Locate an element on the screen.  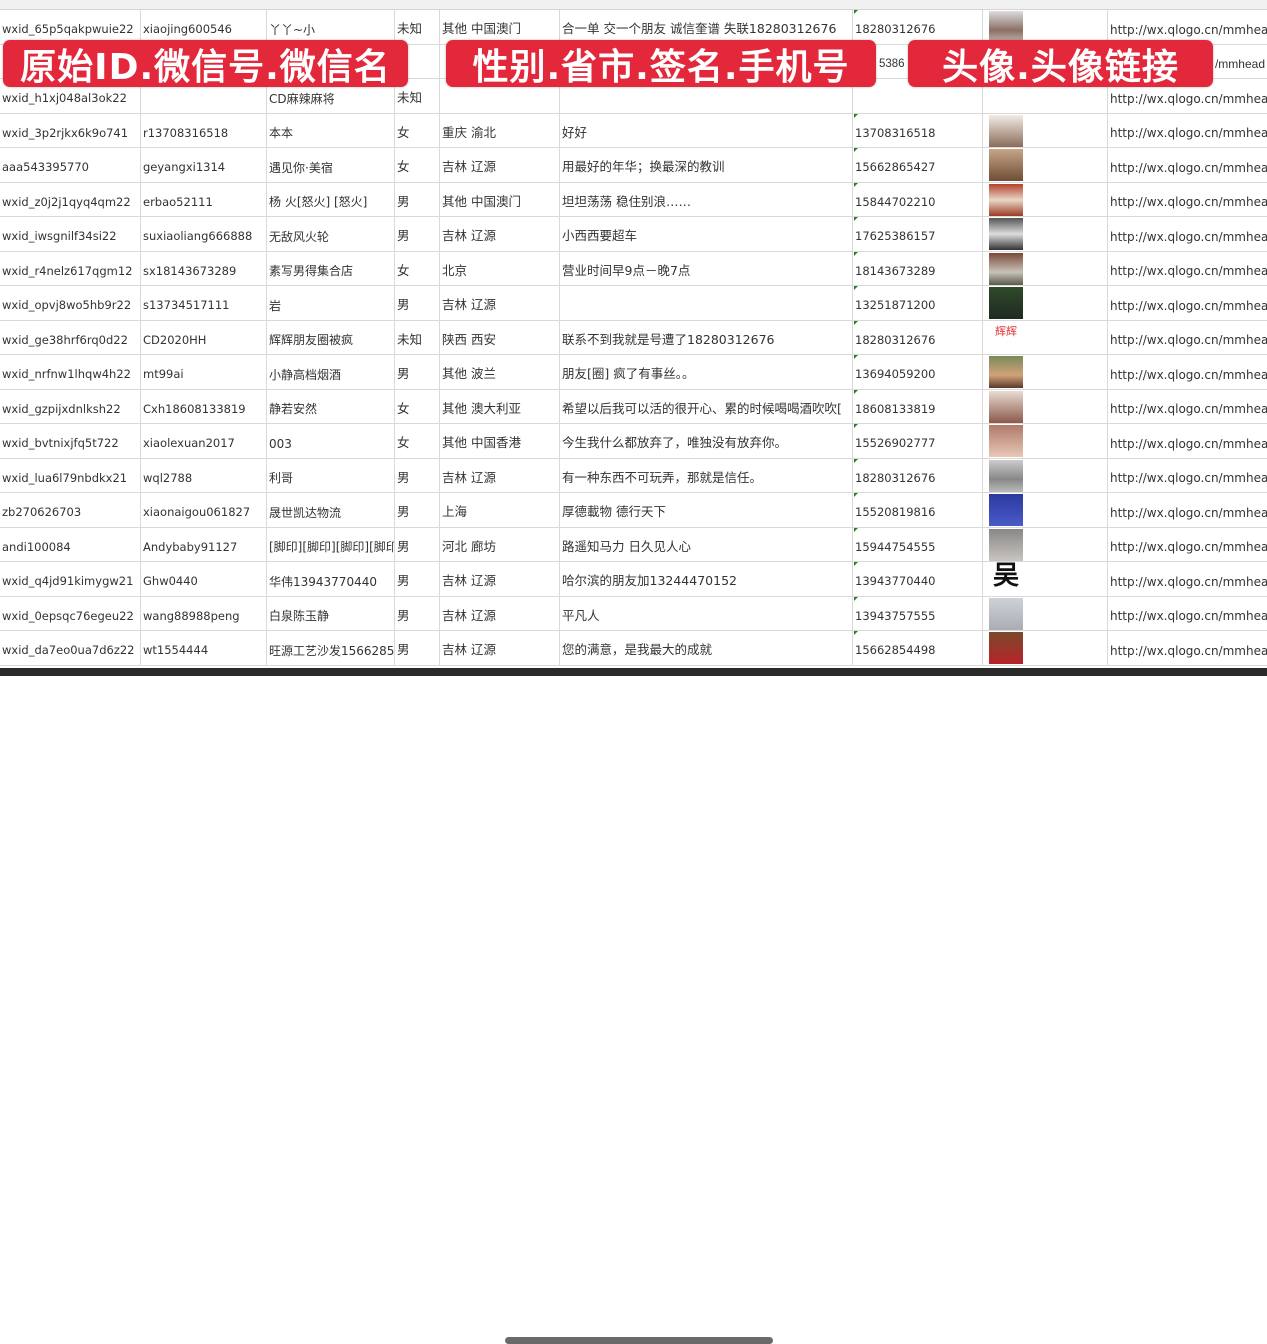
region-cell: 其他 澳大利亚 is located at coordinates (500, 406).